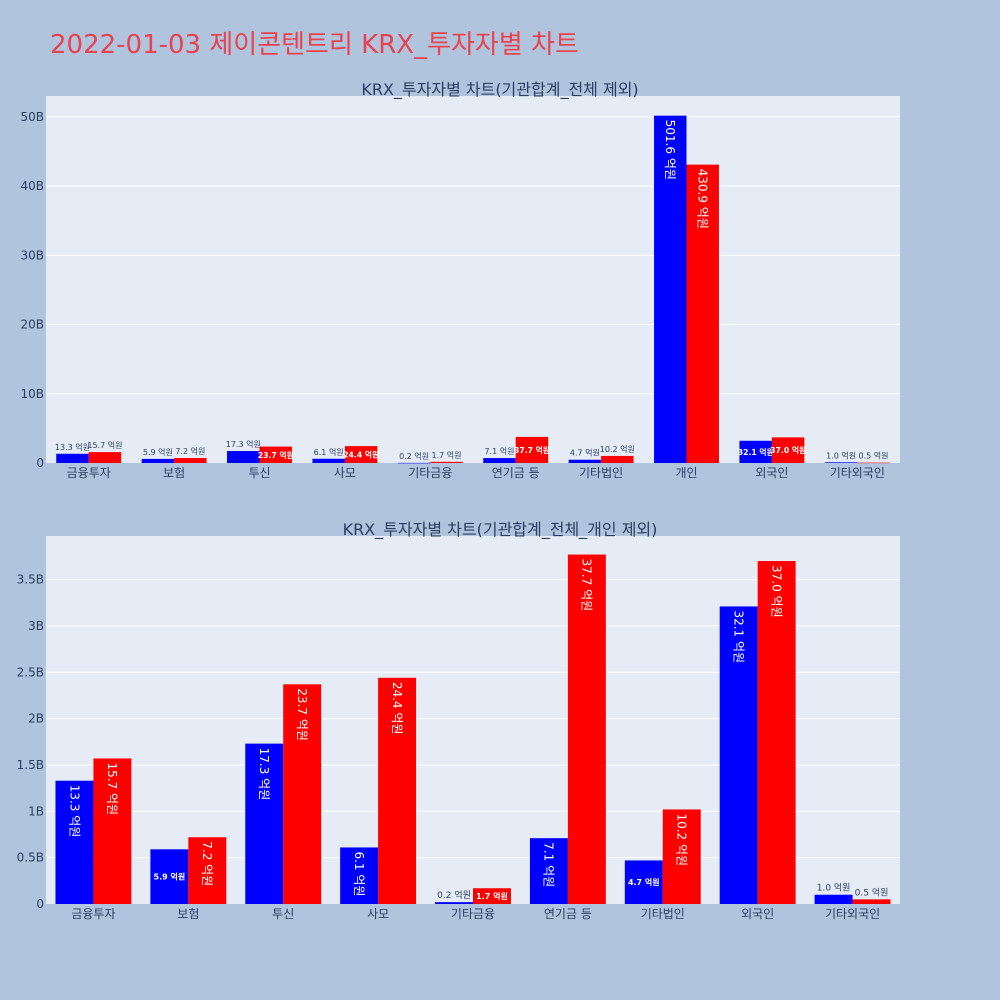 The height and width of the screenshot is (1000, 1000). What do you see at coordinates (30, 858) in the screenshot?
I see `y-tick-label: 0.5B` at bounding box center [30, 858].